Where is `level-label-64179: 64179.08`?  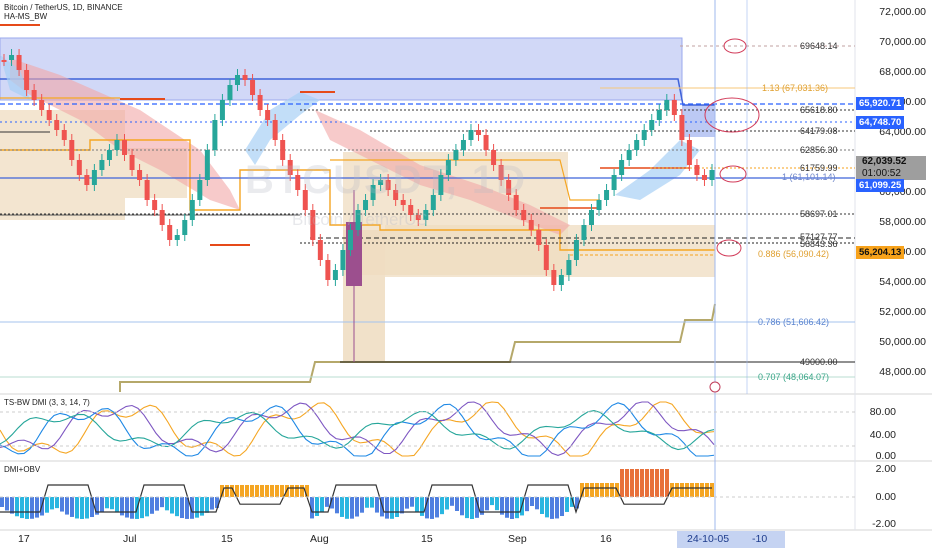 level-label-64179: 64179.08 is located at coordinates (819, 131).